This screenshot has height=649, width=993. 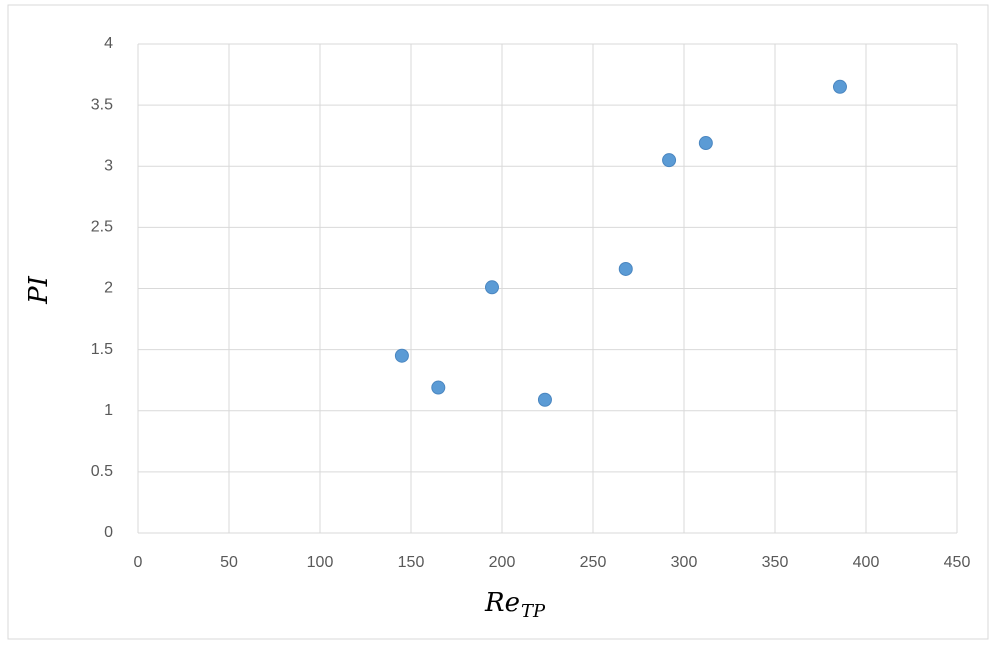 I want to click on y-axis-title: PI, so click(x=39, y=289).